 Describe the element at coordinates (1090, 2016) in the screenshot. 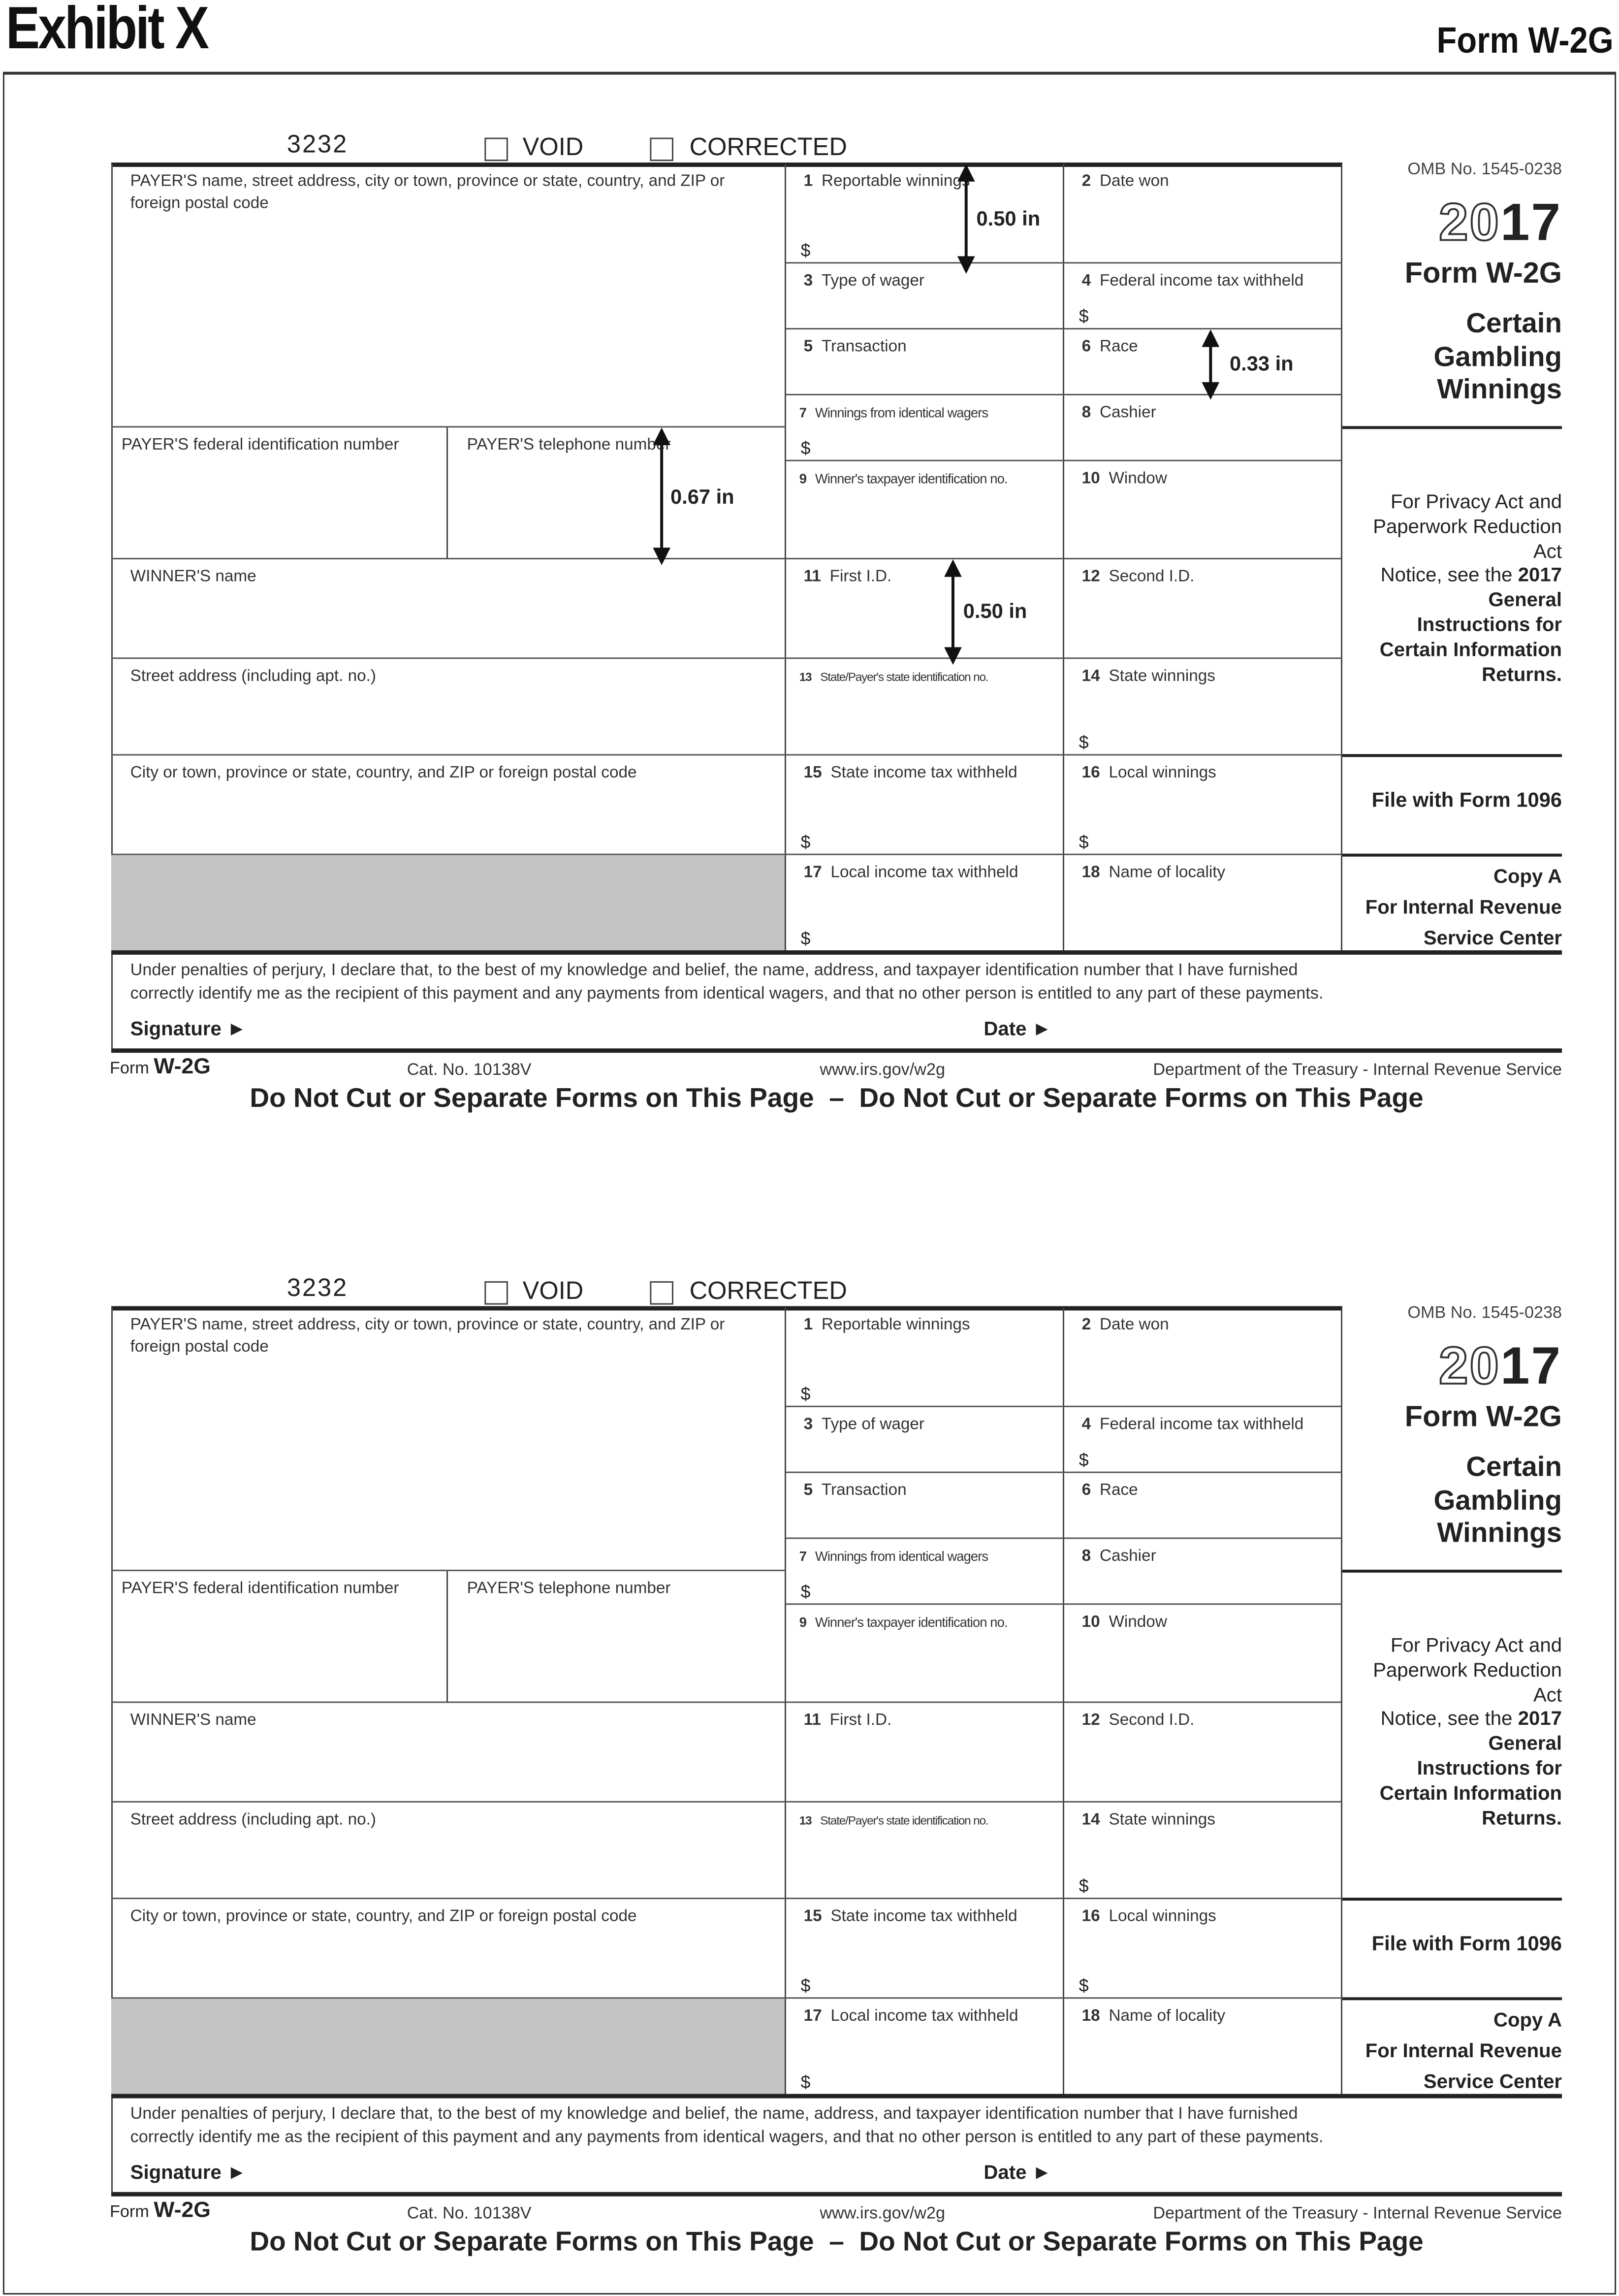

I see `box-18-number: 18` at that location.